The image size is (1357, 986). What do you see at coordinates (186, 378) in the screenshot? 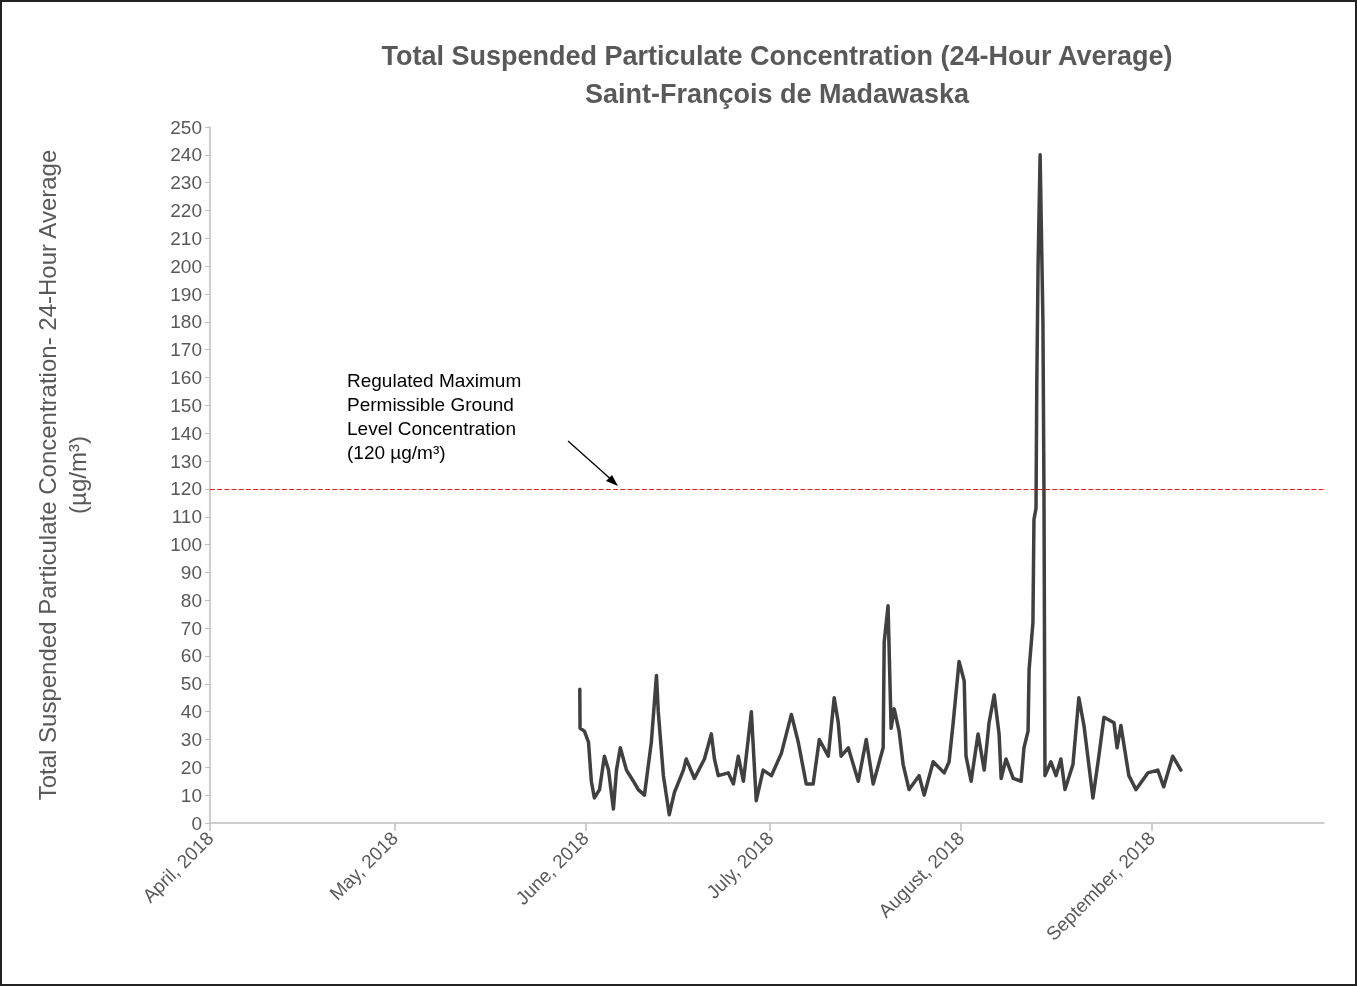
I see `y-tick-label: 160` at bounding box center [186, 378].